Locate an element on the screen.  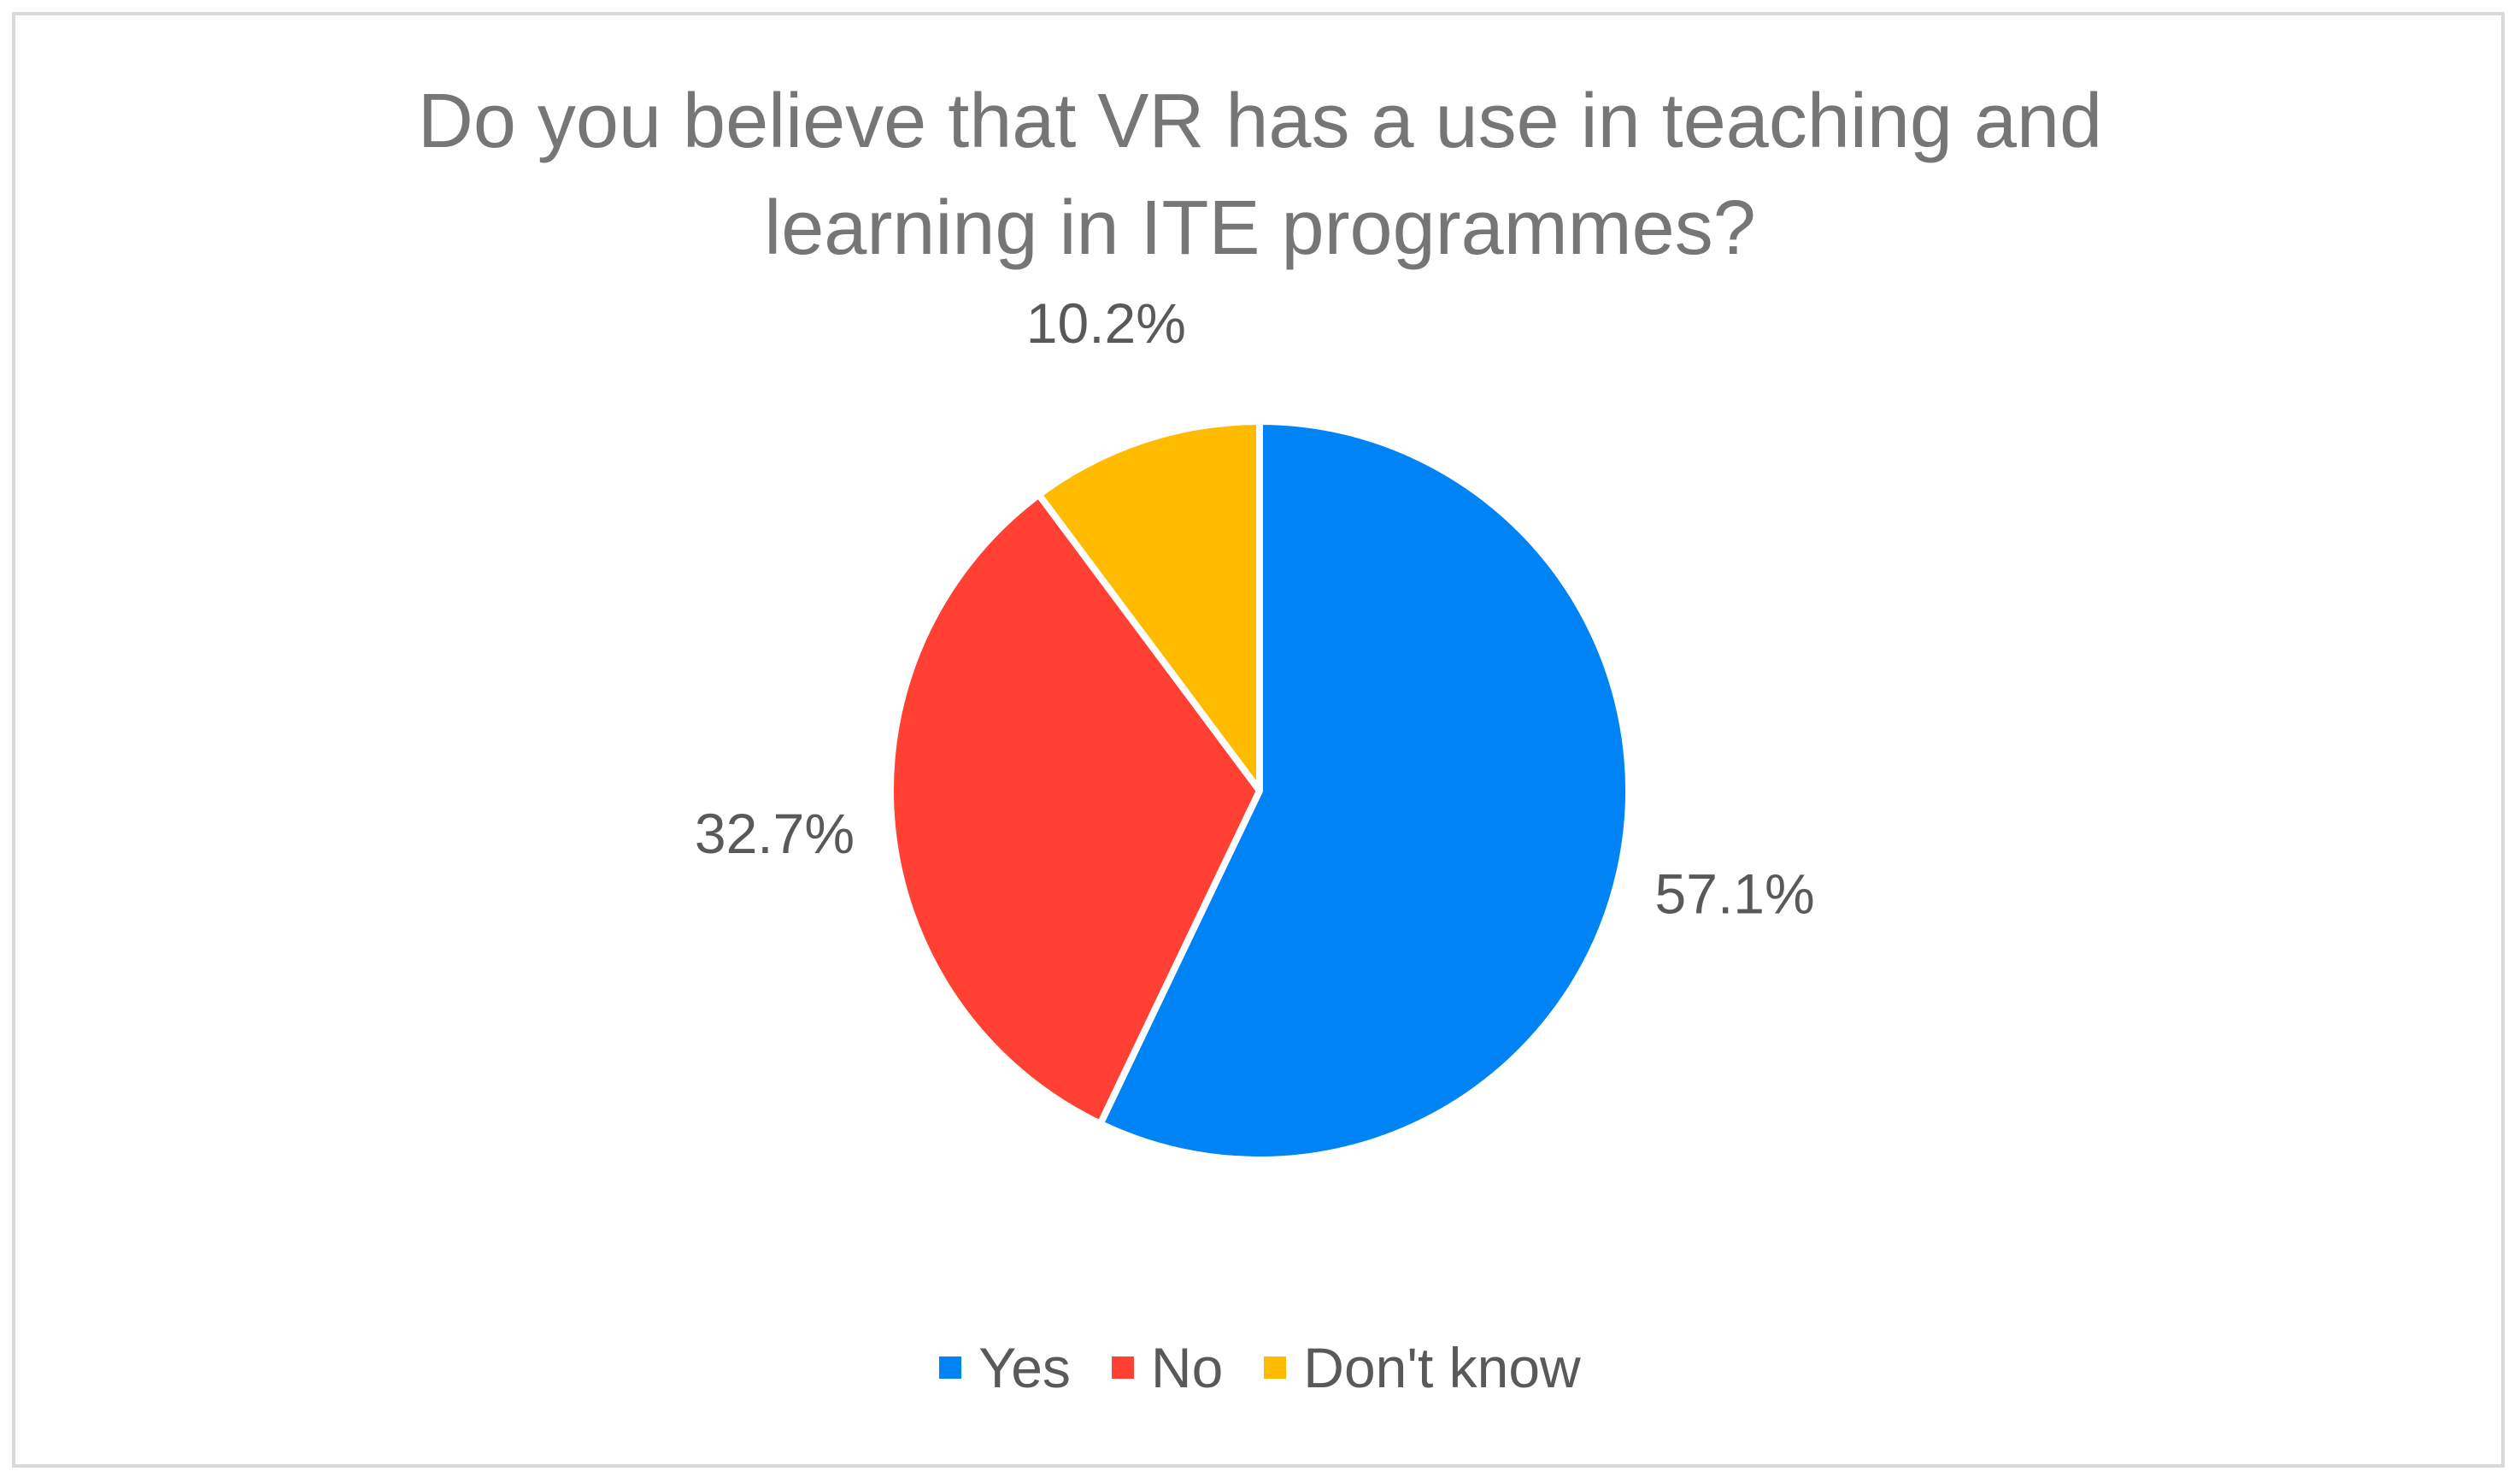
chart-title-line-2: learning in ITE programmes? is located at coordinates (1260, 228).